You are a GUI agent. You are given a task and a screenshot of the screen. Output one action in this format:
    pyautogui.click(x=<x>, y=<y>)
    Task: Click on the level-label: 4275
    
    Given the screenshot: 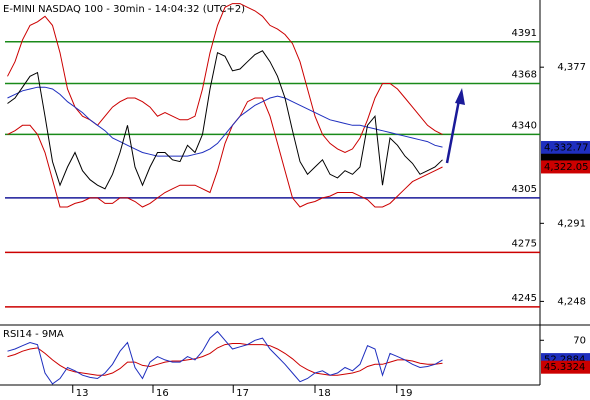 What is the action you would take?
    pyautogui.click(x=524, y=243)
    